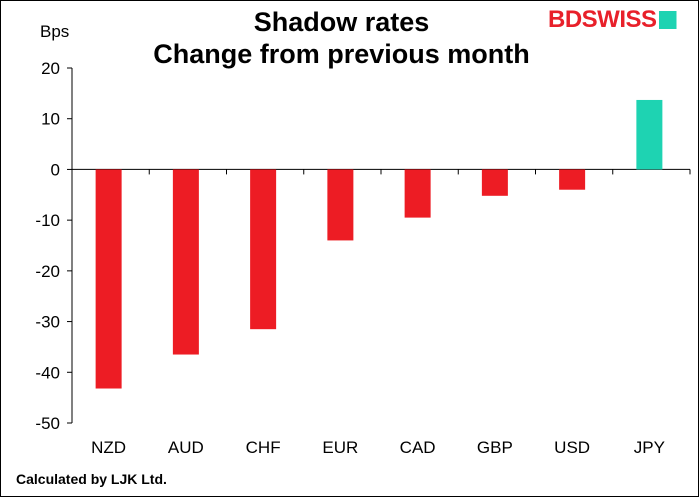 Image resolution: width=699 pixels, height=497 pixels. What do you see at coordinates (340, 205) in the screenshot?
I see `bar-eur` at bounding box center [340, 205].